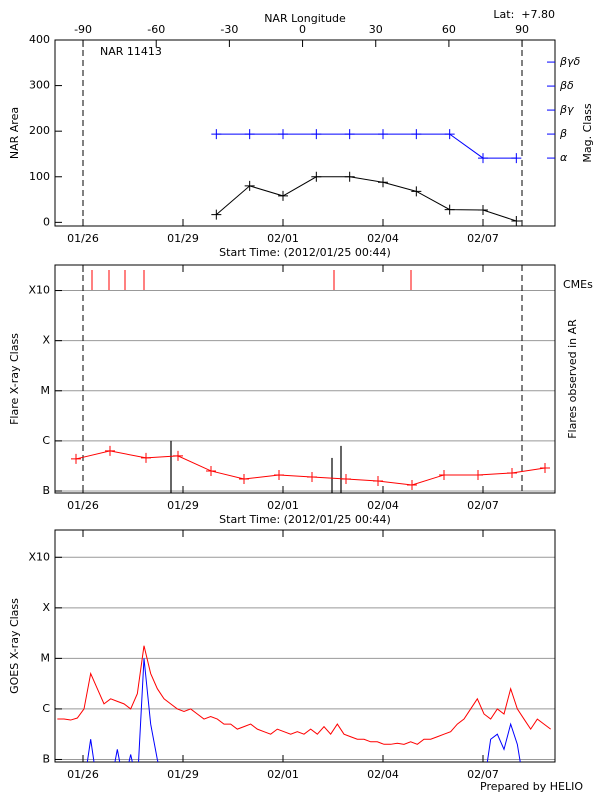 This screenshot has width=600, height=800. Describe the element at coordinates (578, 284) in the screenshot. I see `cme-label: CMEs` at that location.